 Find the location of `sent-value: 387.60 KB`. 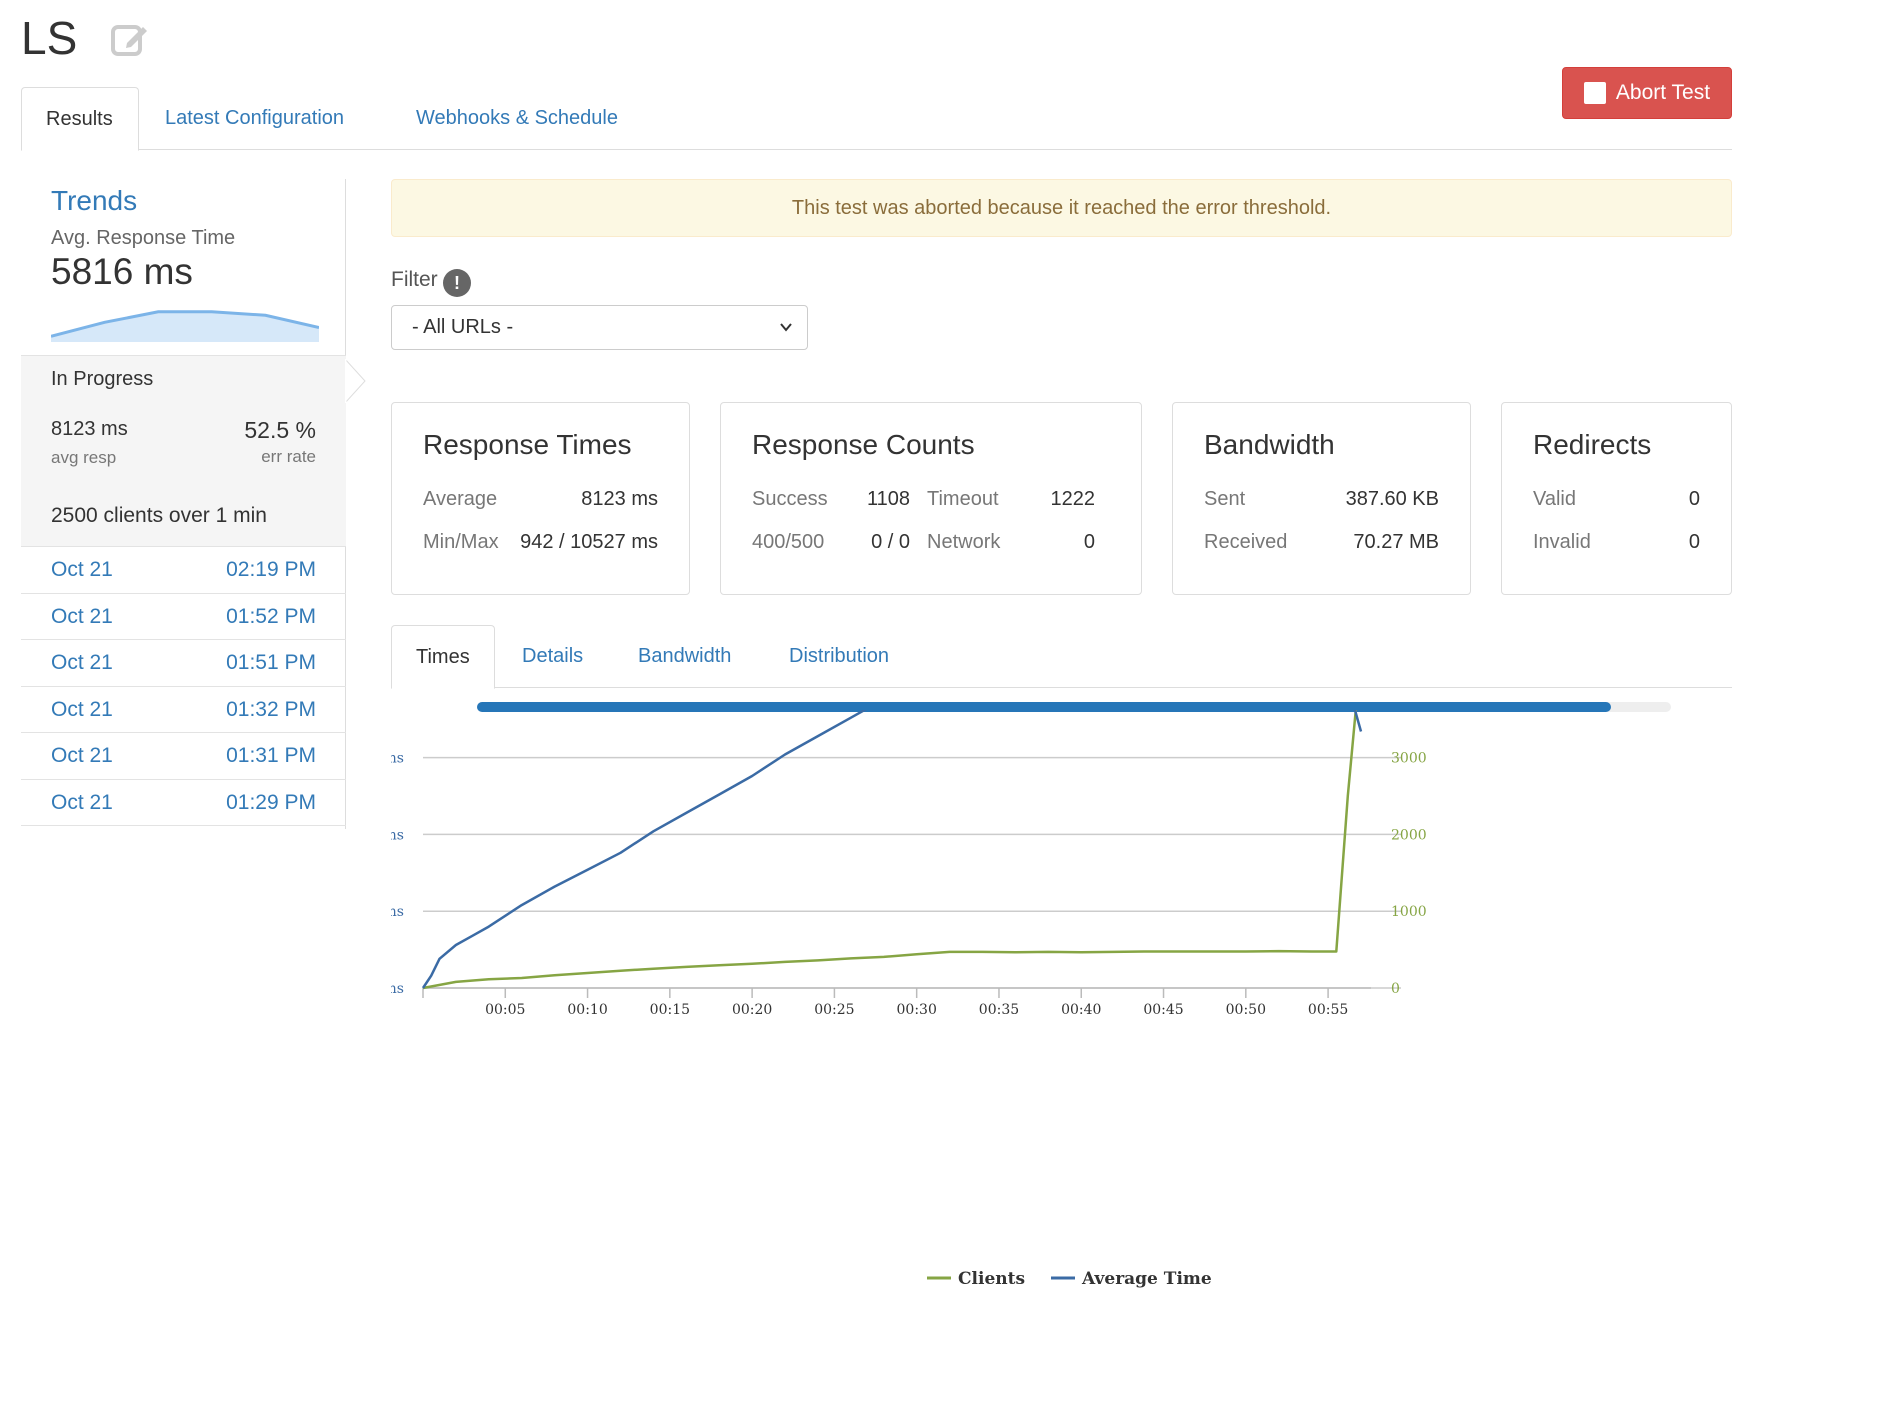

sent-value: 387.60 KB is located at coordinates (1392, 499).